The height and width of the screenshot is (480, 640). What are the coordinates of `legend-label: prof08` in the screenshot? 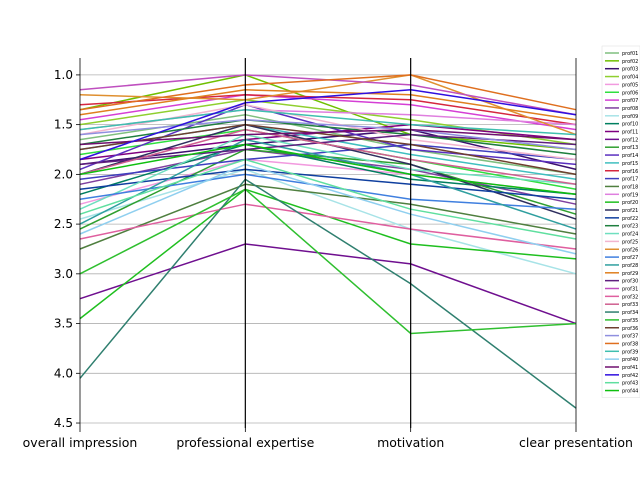 It's located at (630, 109).